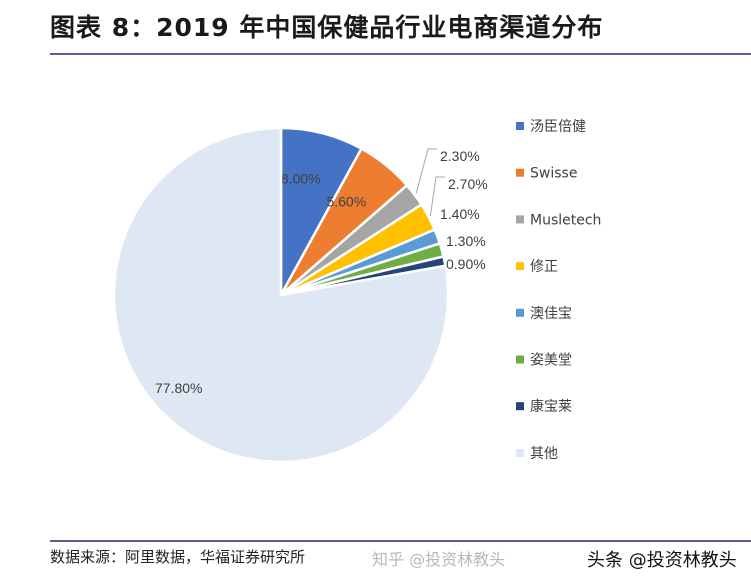  Describe the element at coordinates (468, 184) in the screenshot. I see `data-label-3: 2.70%` at that location.